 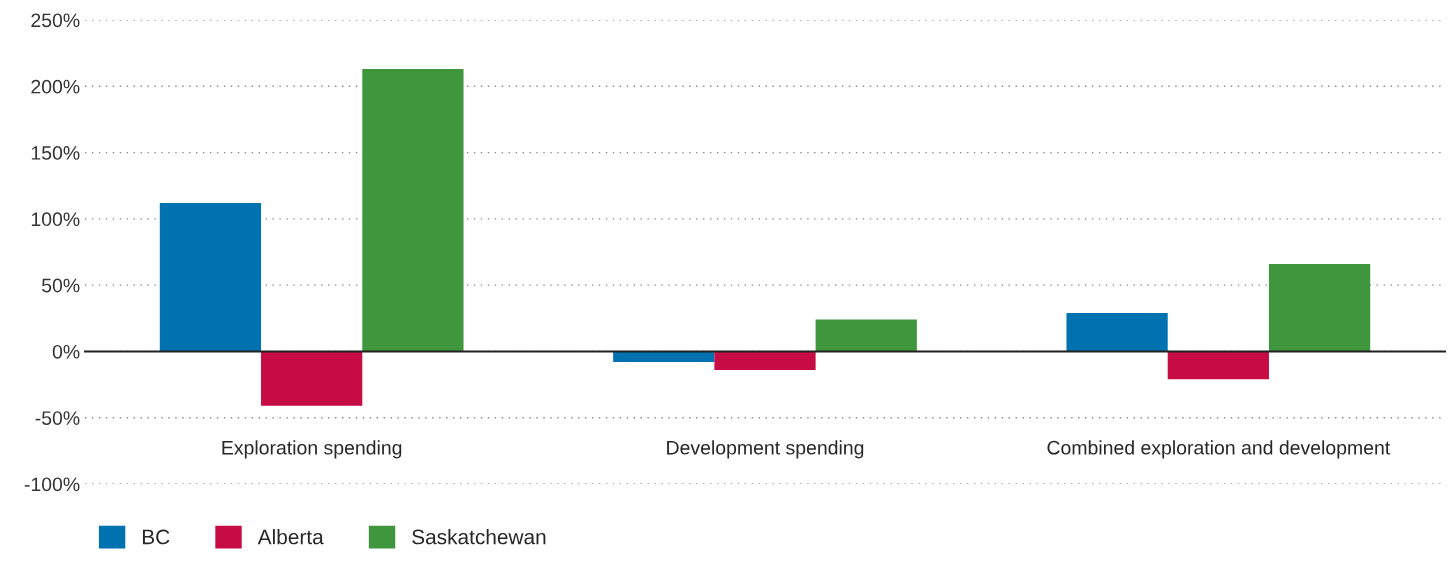 What do you see at coordinates (765, 449) in the screenshot?
I see `x-tick-label: Development spending` at bounding box center [765, 449].